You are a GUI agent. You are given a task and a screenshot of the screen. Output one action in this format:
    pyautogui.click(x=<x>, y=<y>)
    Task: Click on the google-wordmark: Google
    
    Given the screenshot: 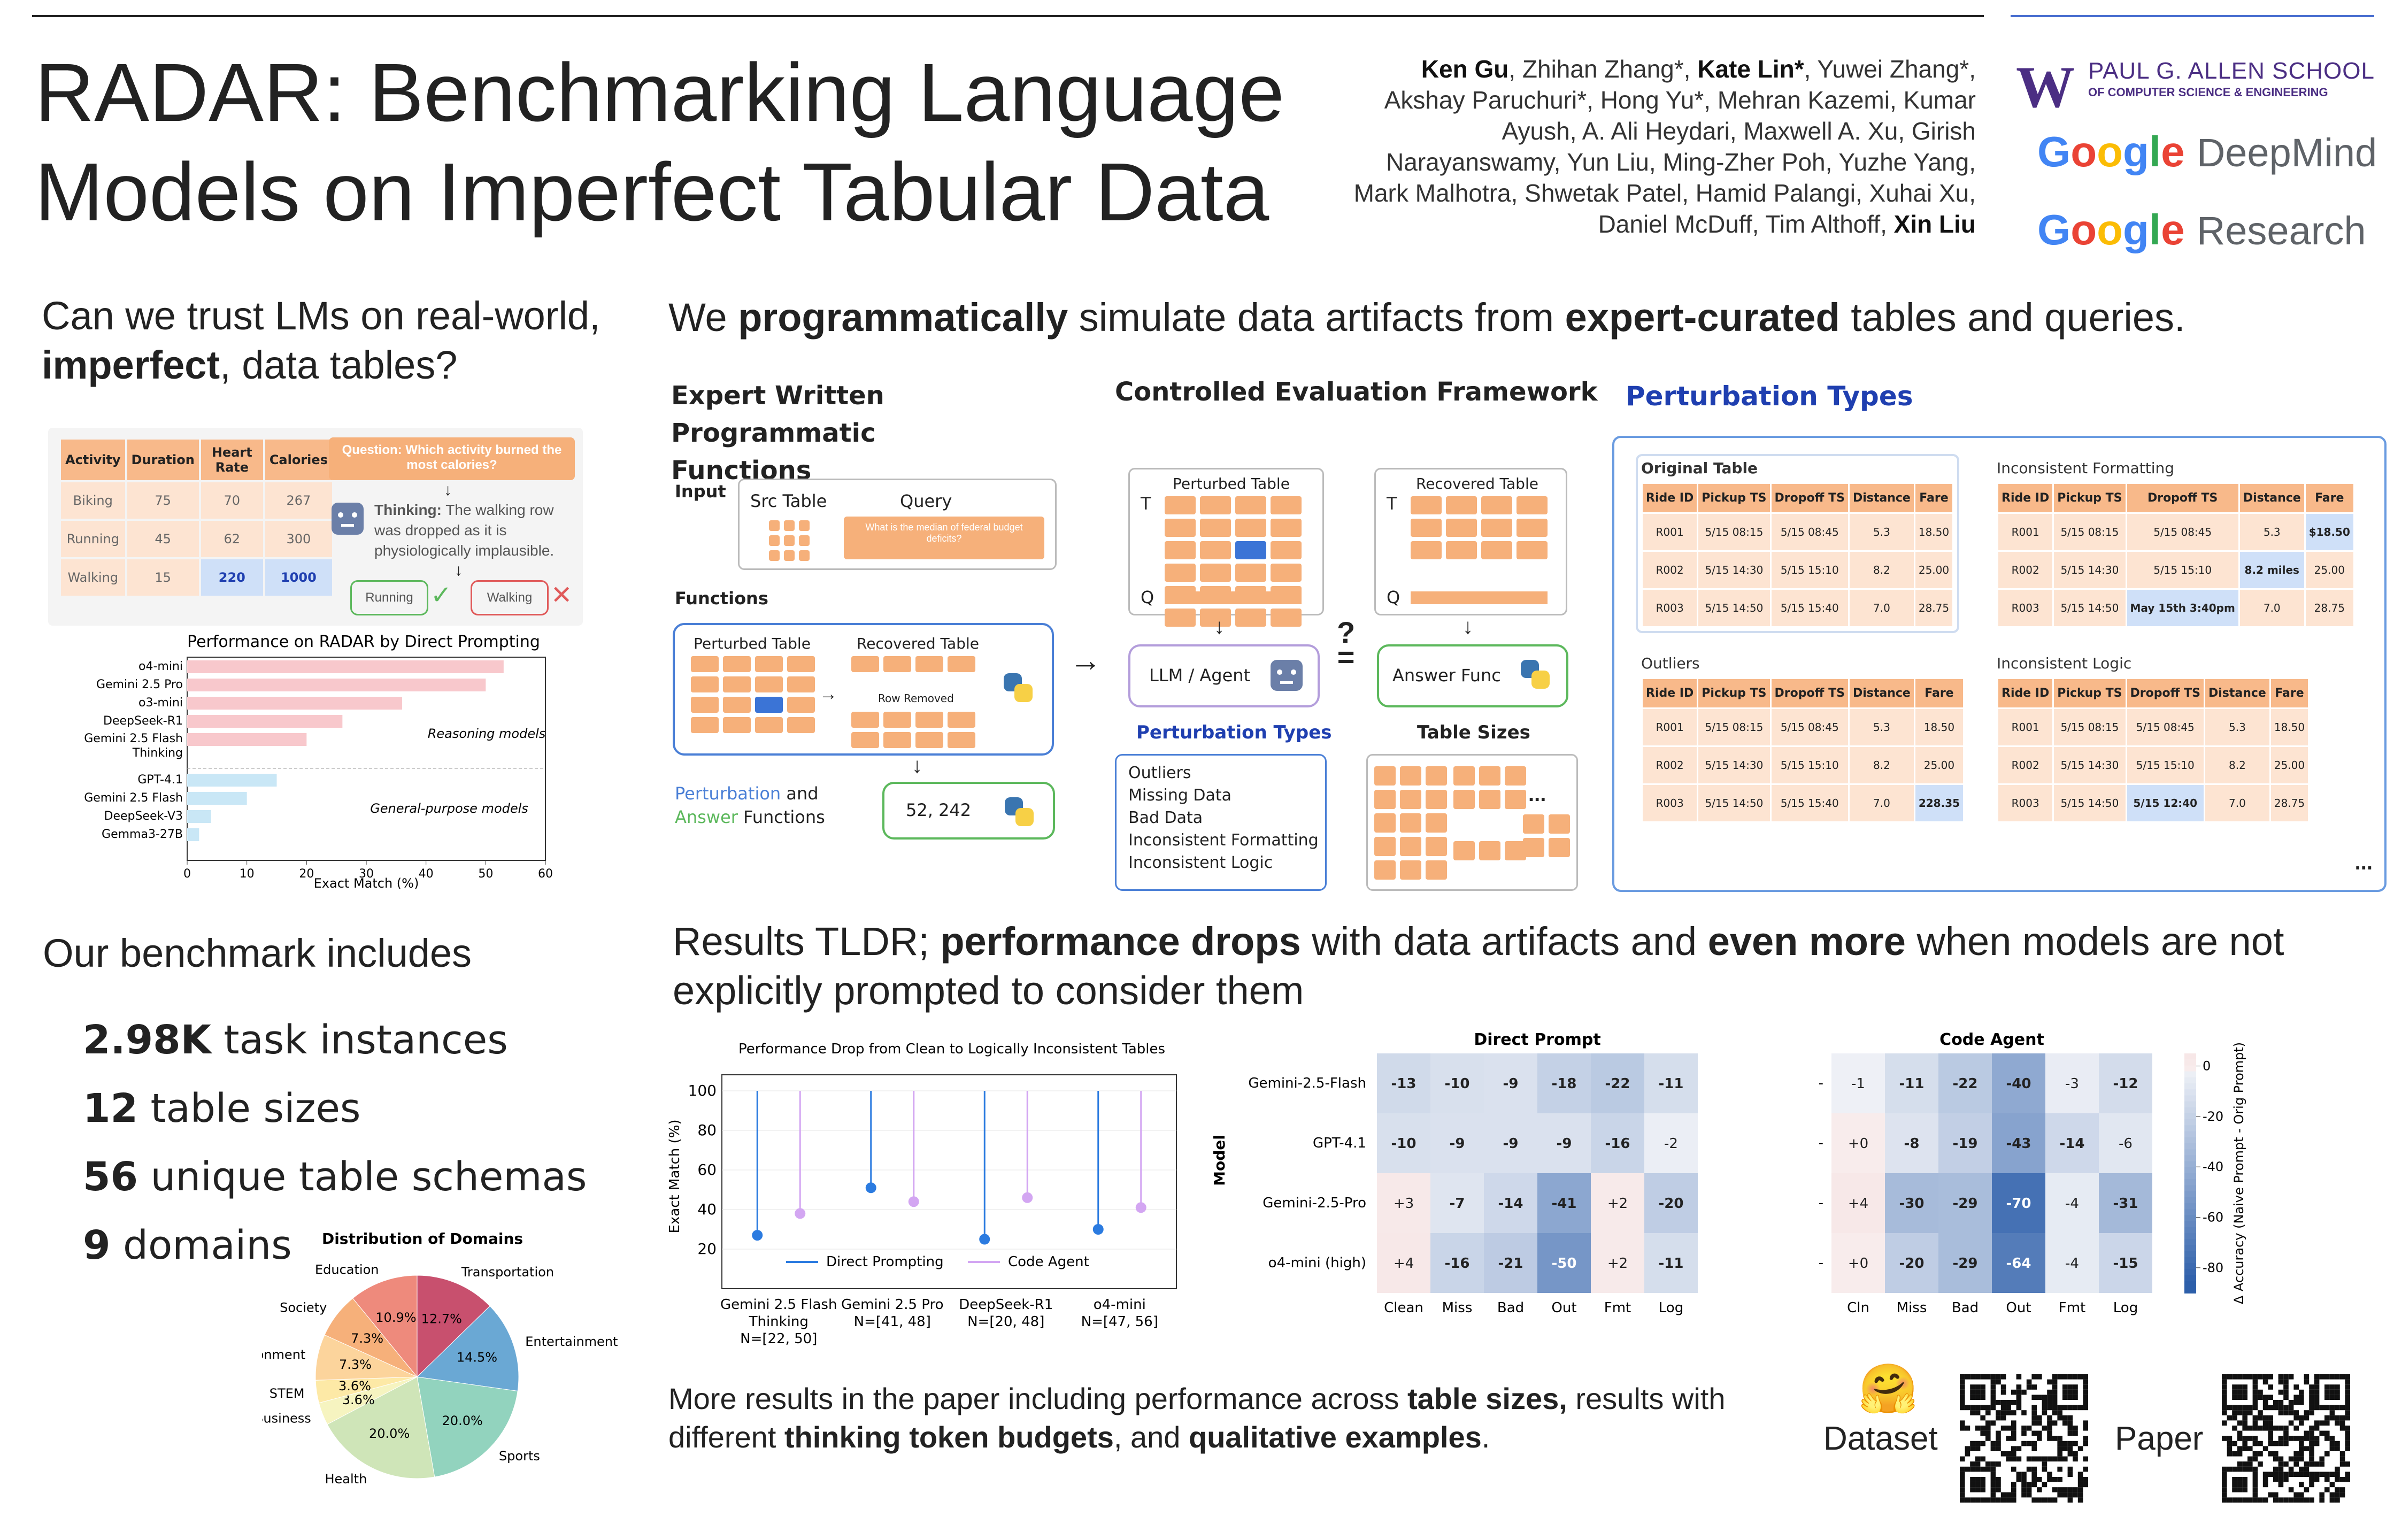 What is the action you would take?
    pyautogui.click(x=2117, y=151)
    